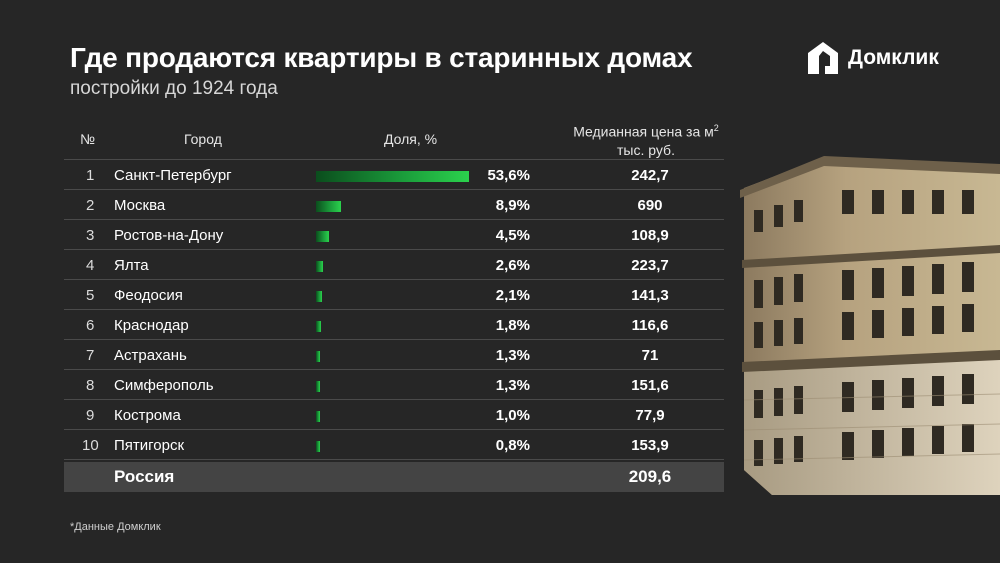 The width and height of the screenshot is (1000, 563). I want to click on row-city: Феодосия, so click(148, 295).